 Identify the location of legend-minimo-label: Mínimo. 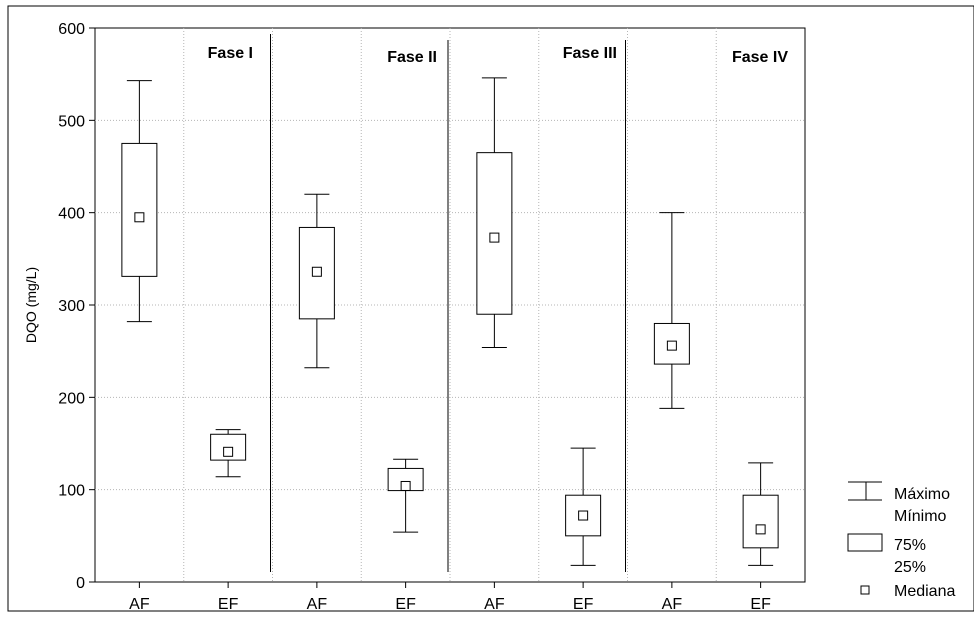
(920, 516).